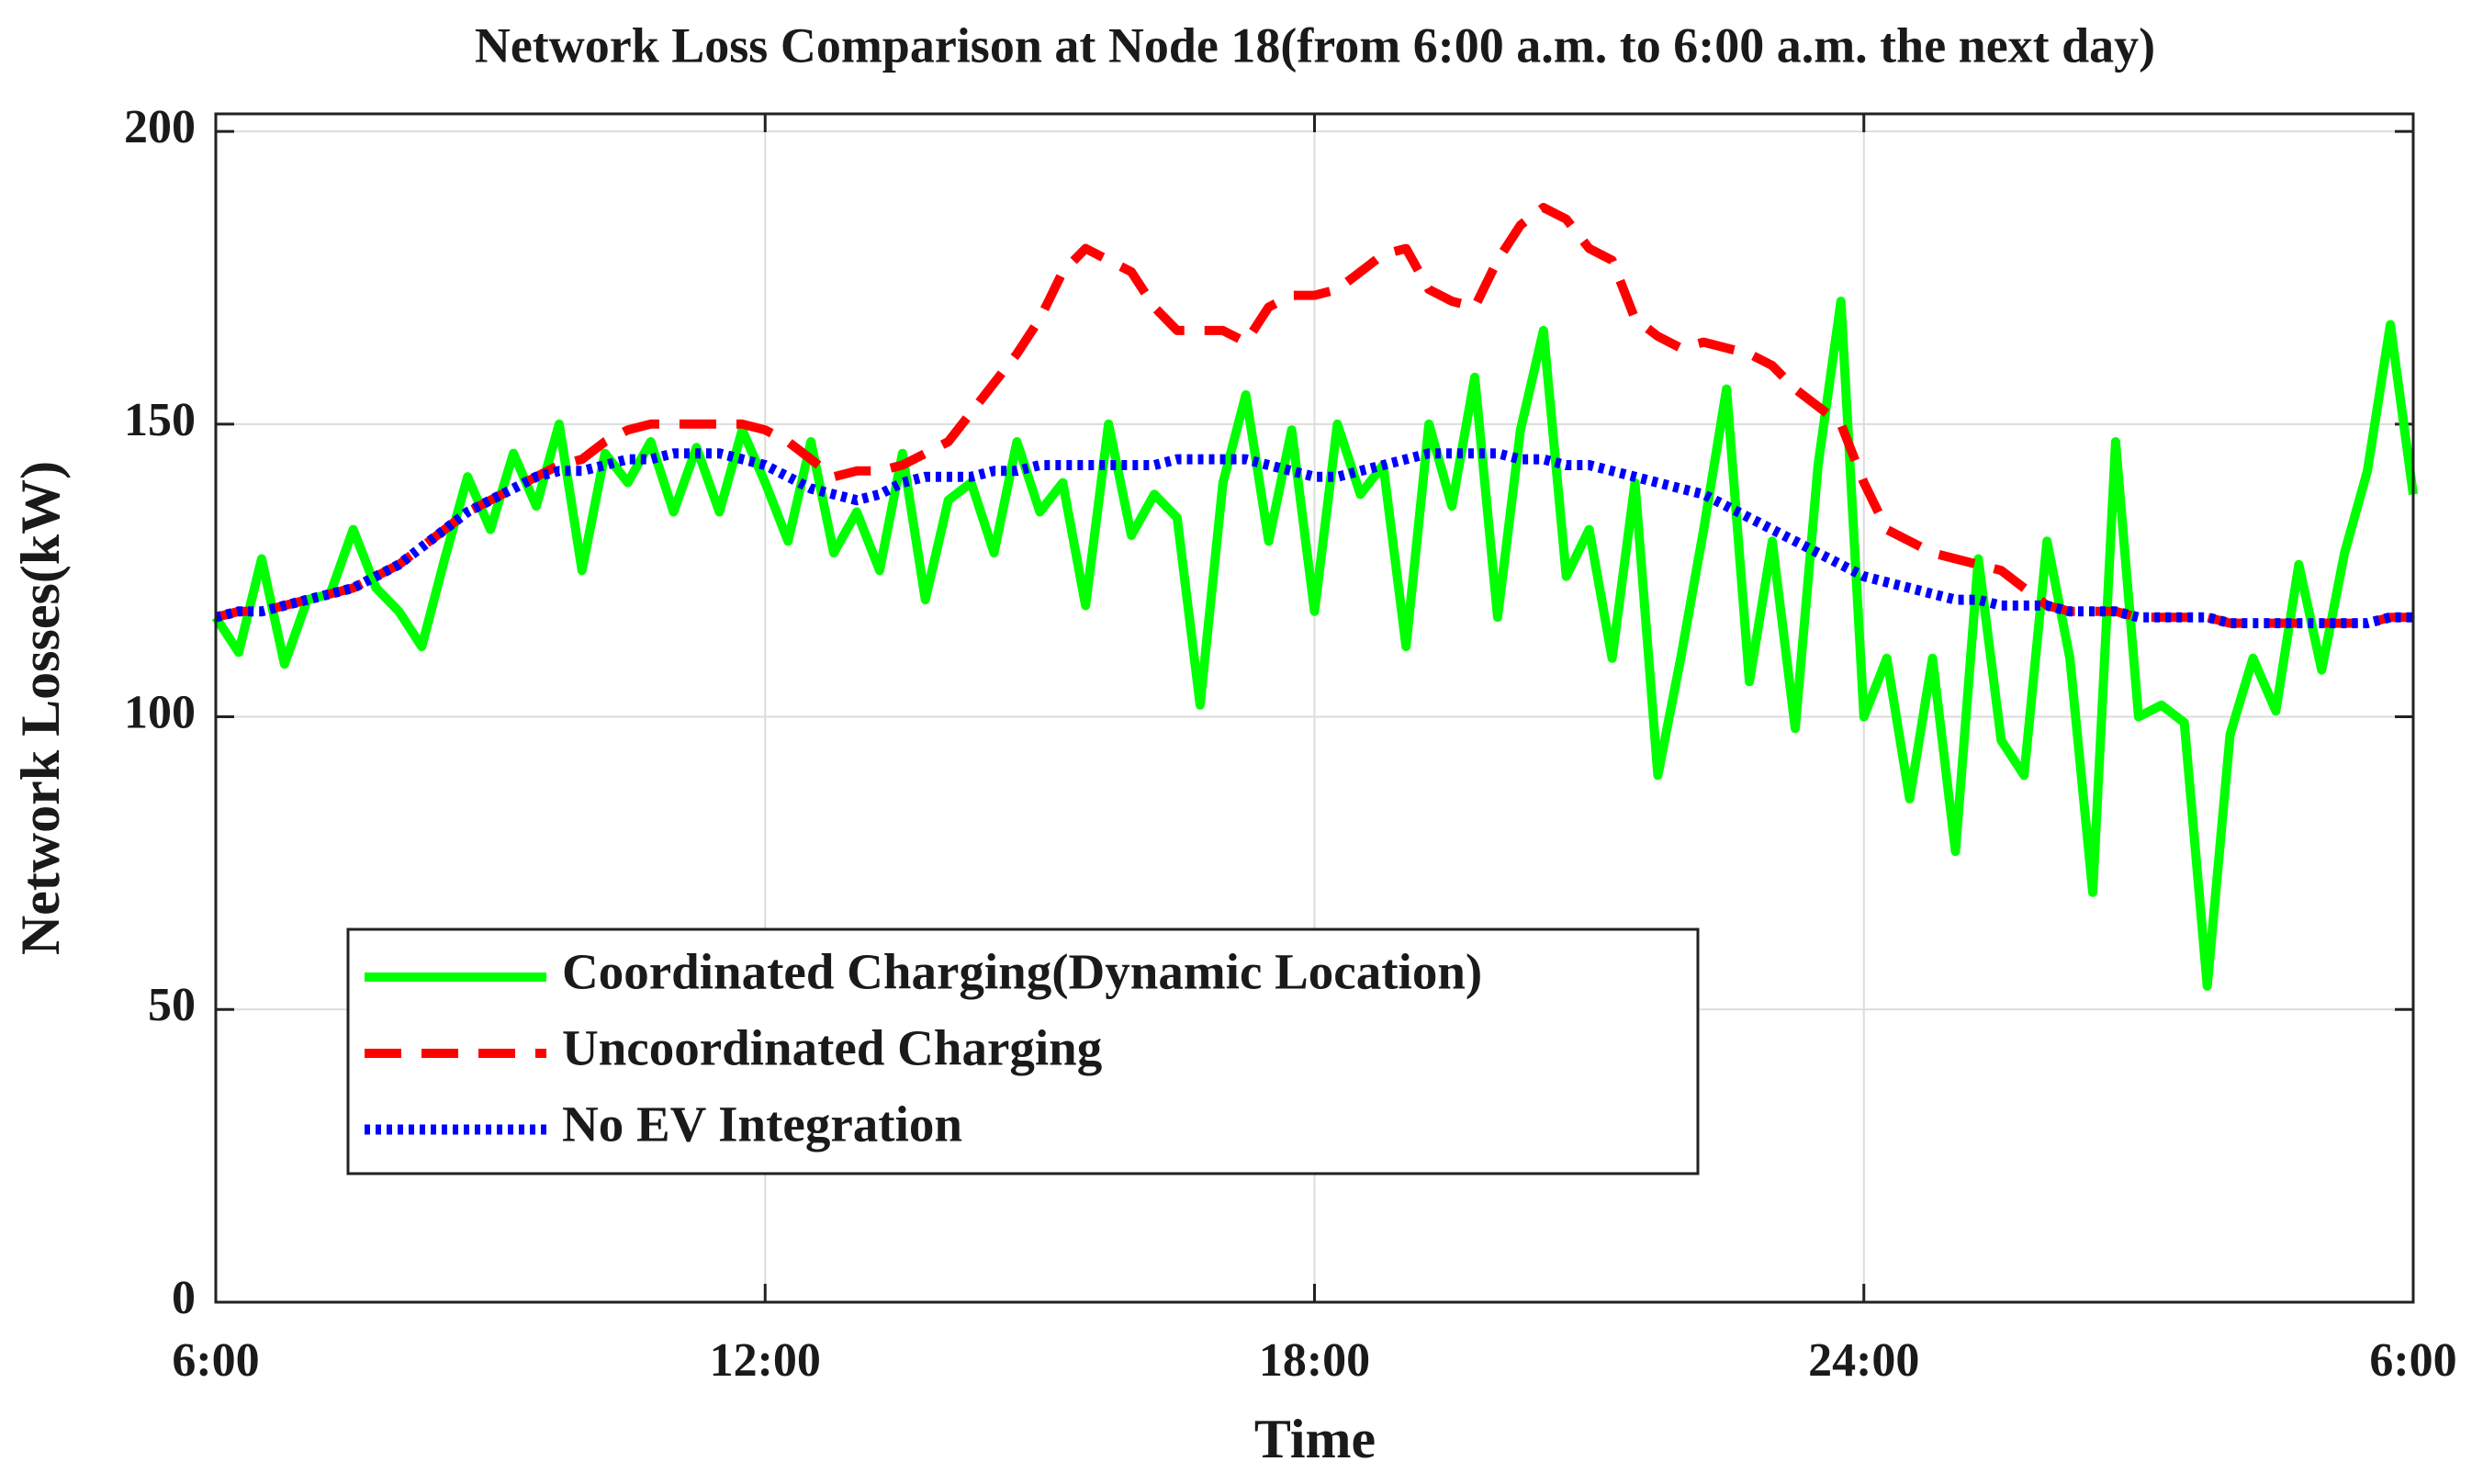 This screenshot has height=1484, width=2483. What do you see at coordinates (160, 712) in the screenshot?
I see `y-tick-label: 100` at bounding box center [160, 712].